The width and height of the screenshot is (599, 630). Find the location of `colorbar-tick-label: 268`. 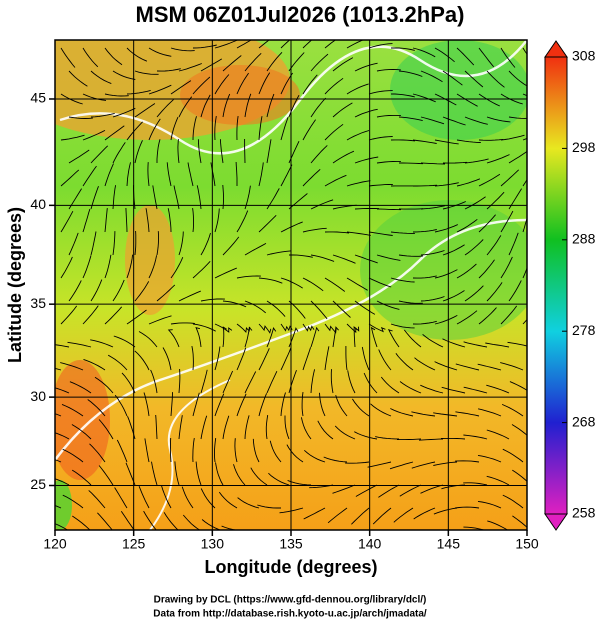

colorbar-tick-label: 268 is located at coordinates (584, 421).